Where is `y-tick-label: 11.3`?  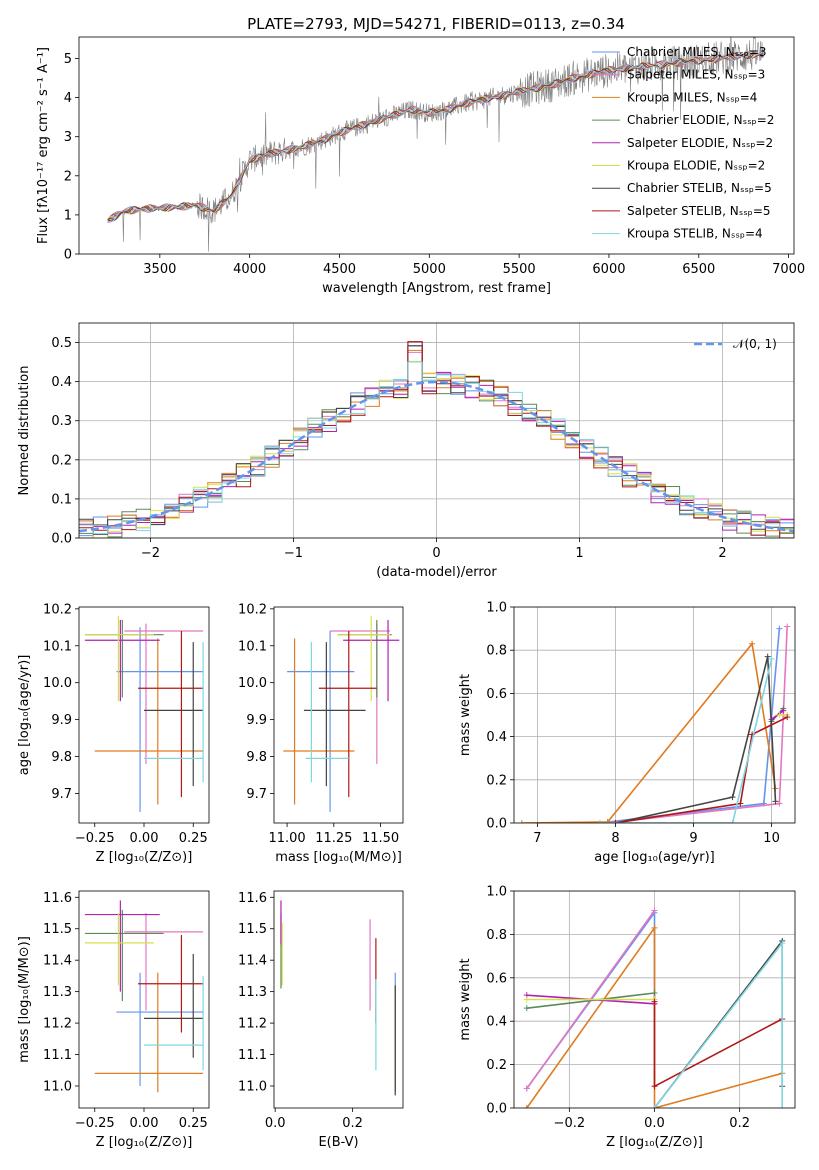 y-tick-label: 11.3 is located at coordinates (252, 992).